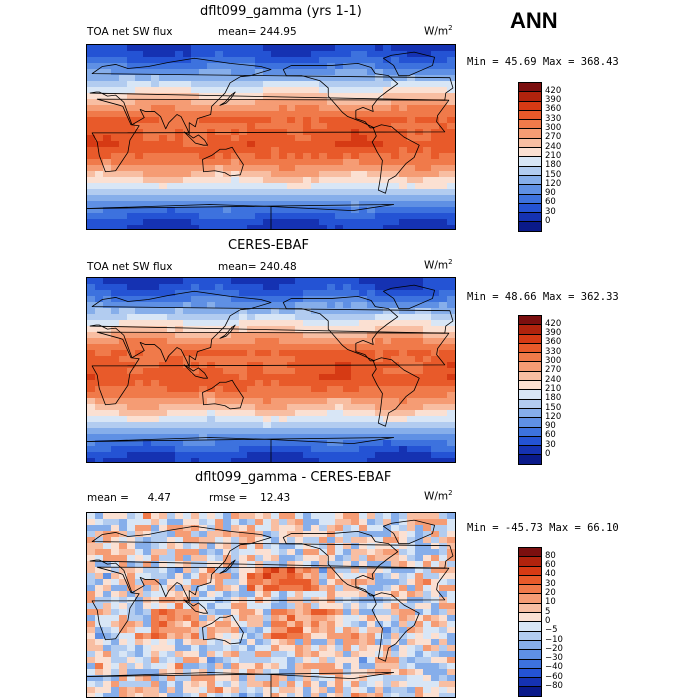 This screenshot has width=700, height=700. What do you see at coordinates (293, 477) in the screenshot?
I see `panel-title: dflt099_gamma - CERES-EBAF` at bounding box center [293, 477].